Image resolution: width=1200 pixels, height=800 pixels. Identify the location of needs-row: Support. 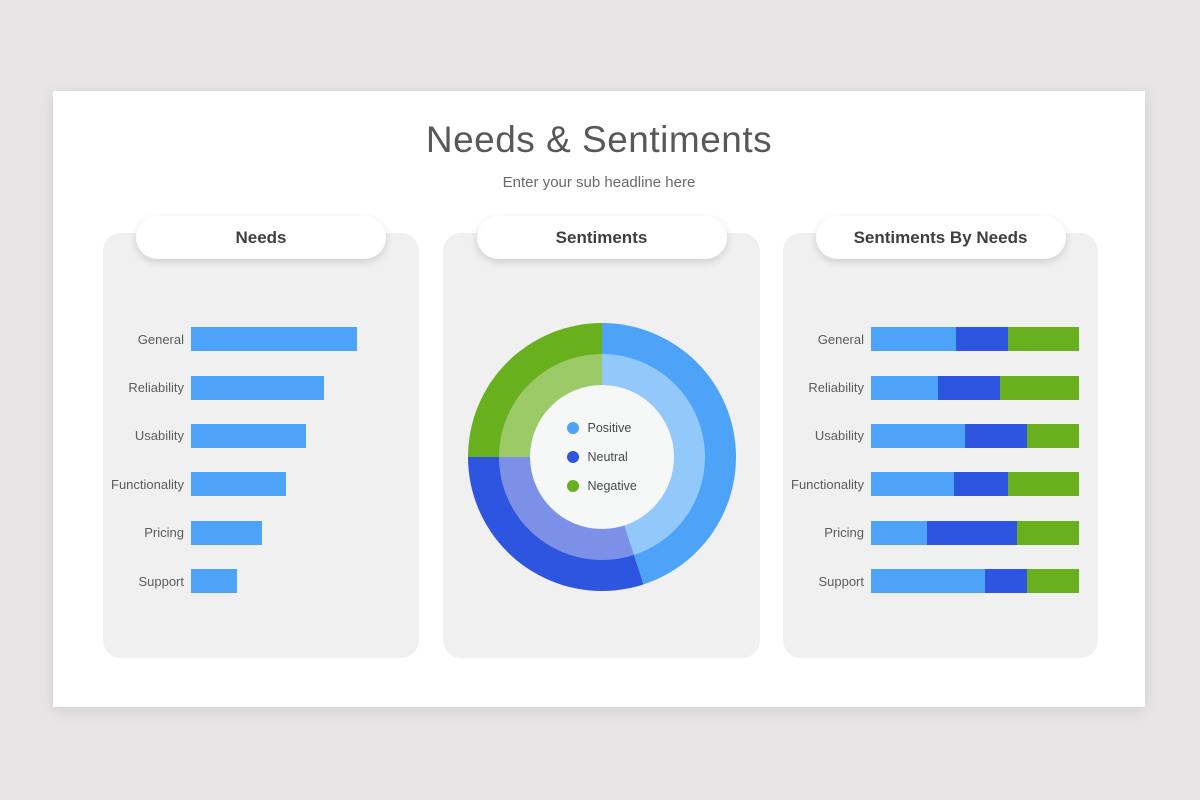
(265, 581).